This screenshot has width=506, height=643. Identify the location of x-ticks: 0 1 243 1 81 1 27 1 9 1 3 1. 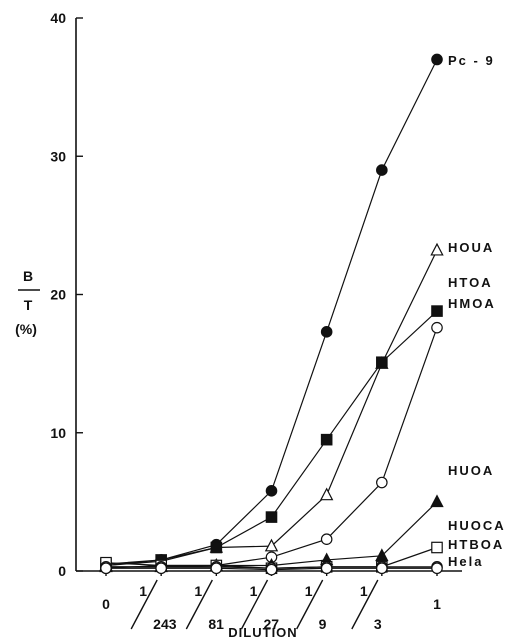
(271, 601).